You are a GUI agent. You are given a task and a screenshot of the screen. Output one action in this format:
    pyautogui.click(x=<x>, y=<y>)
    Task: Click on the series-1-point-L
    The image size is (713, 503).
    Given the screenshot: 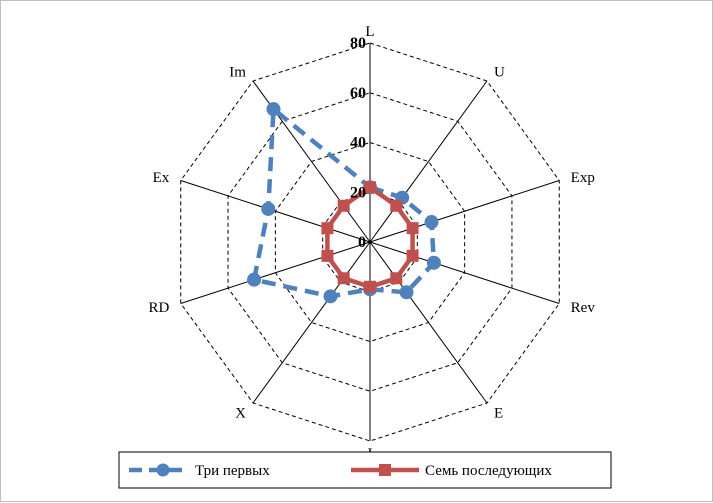 What is the action you would take?
    pyautogui.click(x=370, y=187)
    